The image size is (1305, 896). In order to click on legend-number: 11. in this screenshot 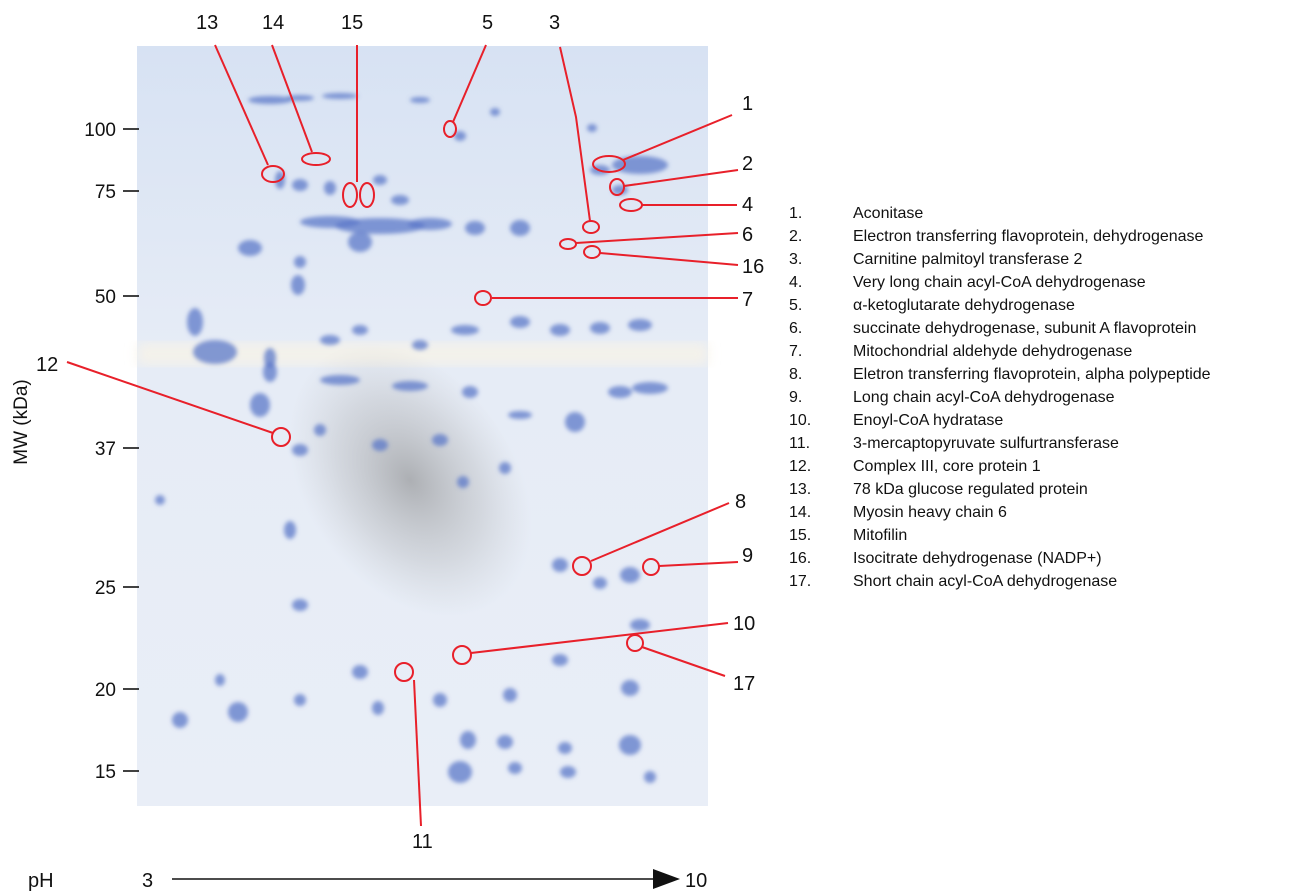, I will do `click(800, 443)`.